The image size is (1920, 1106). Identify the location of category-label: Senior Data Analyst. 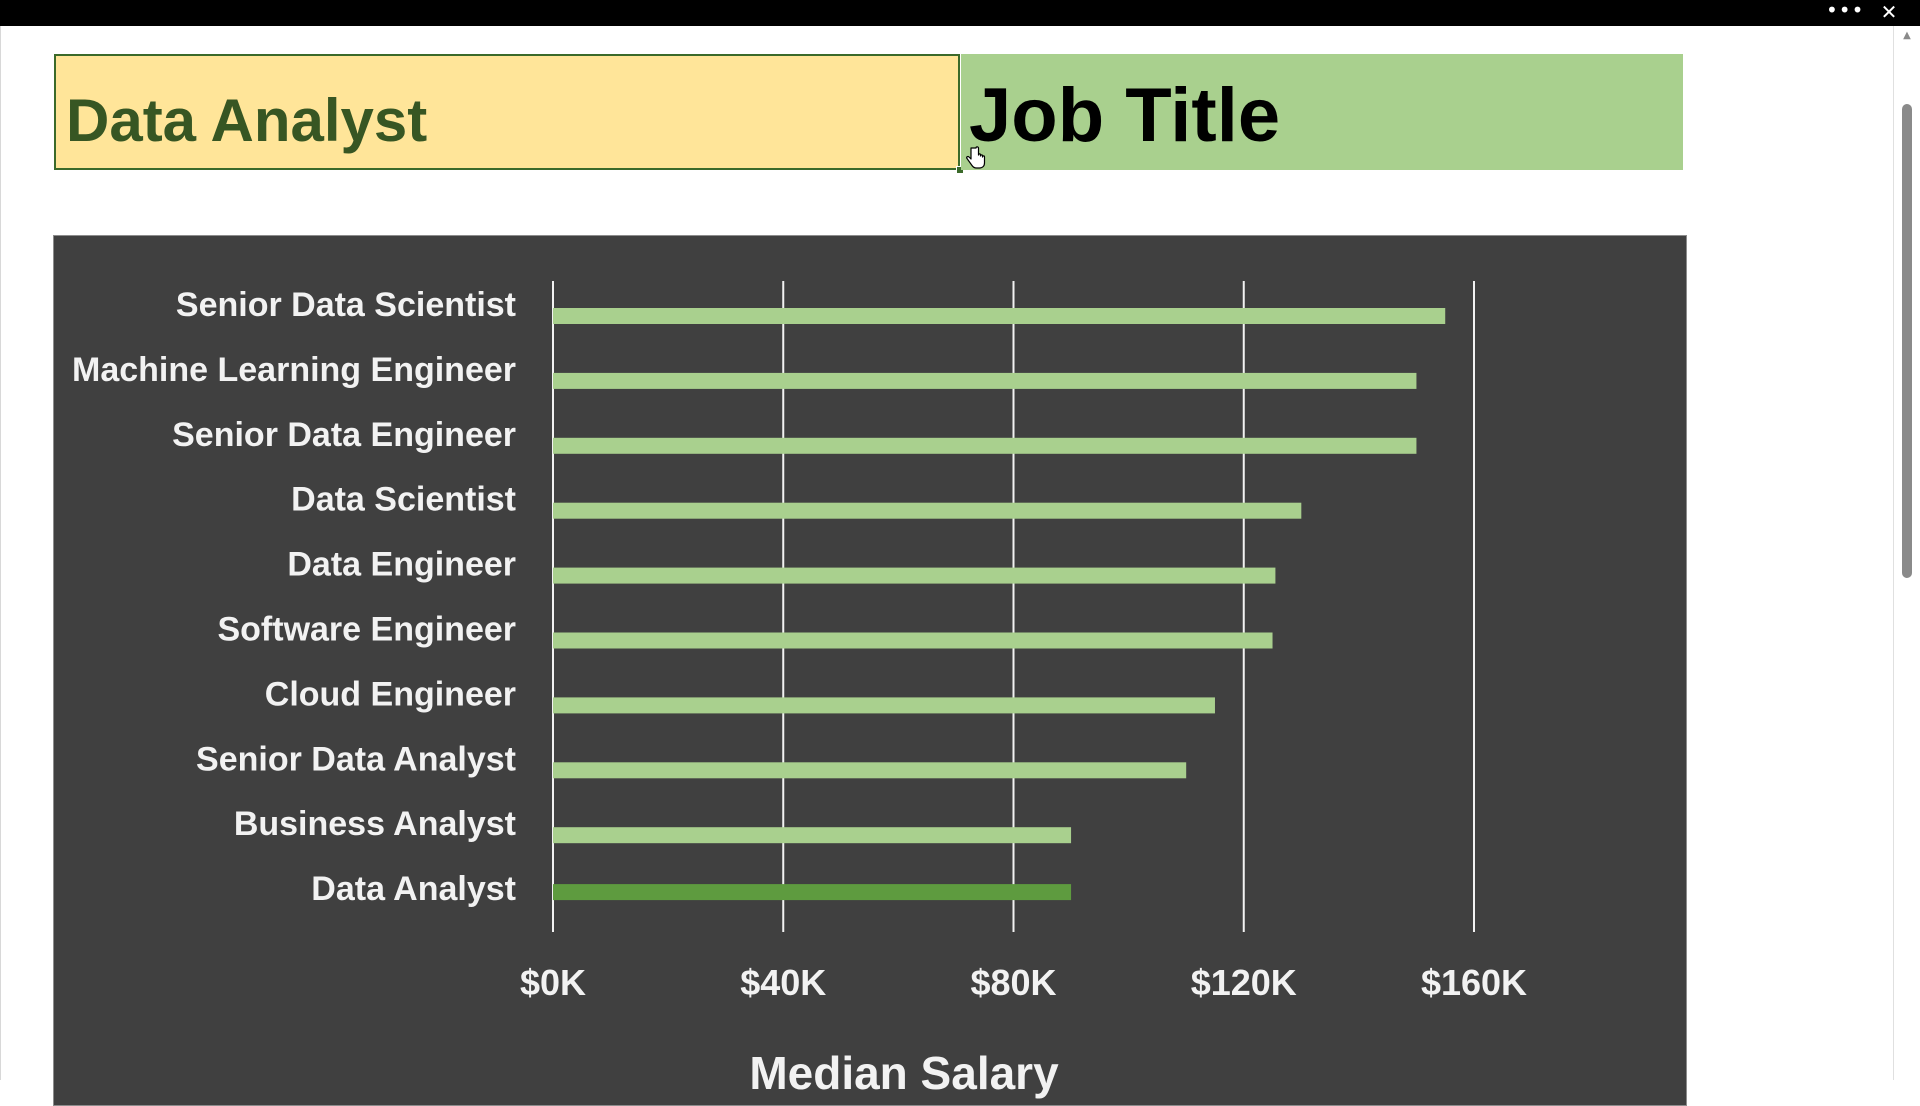
(356, 759).